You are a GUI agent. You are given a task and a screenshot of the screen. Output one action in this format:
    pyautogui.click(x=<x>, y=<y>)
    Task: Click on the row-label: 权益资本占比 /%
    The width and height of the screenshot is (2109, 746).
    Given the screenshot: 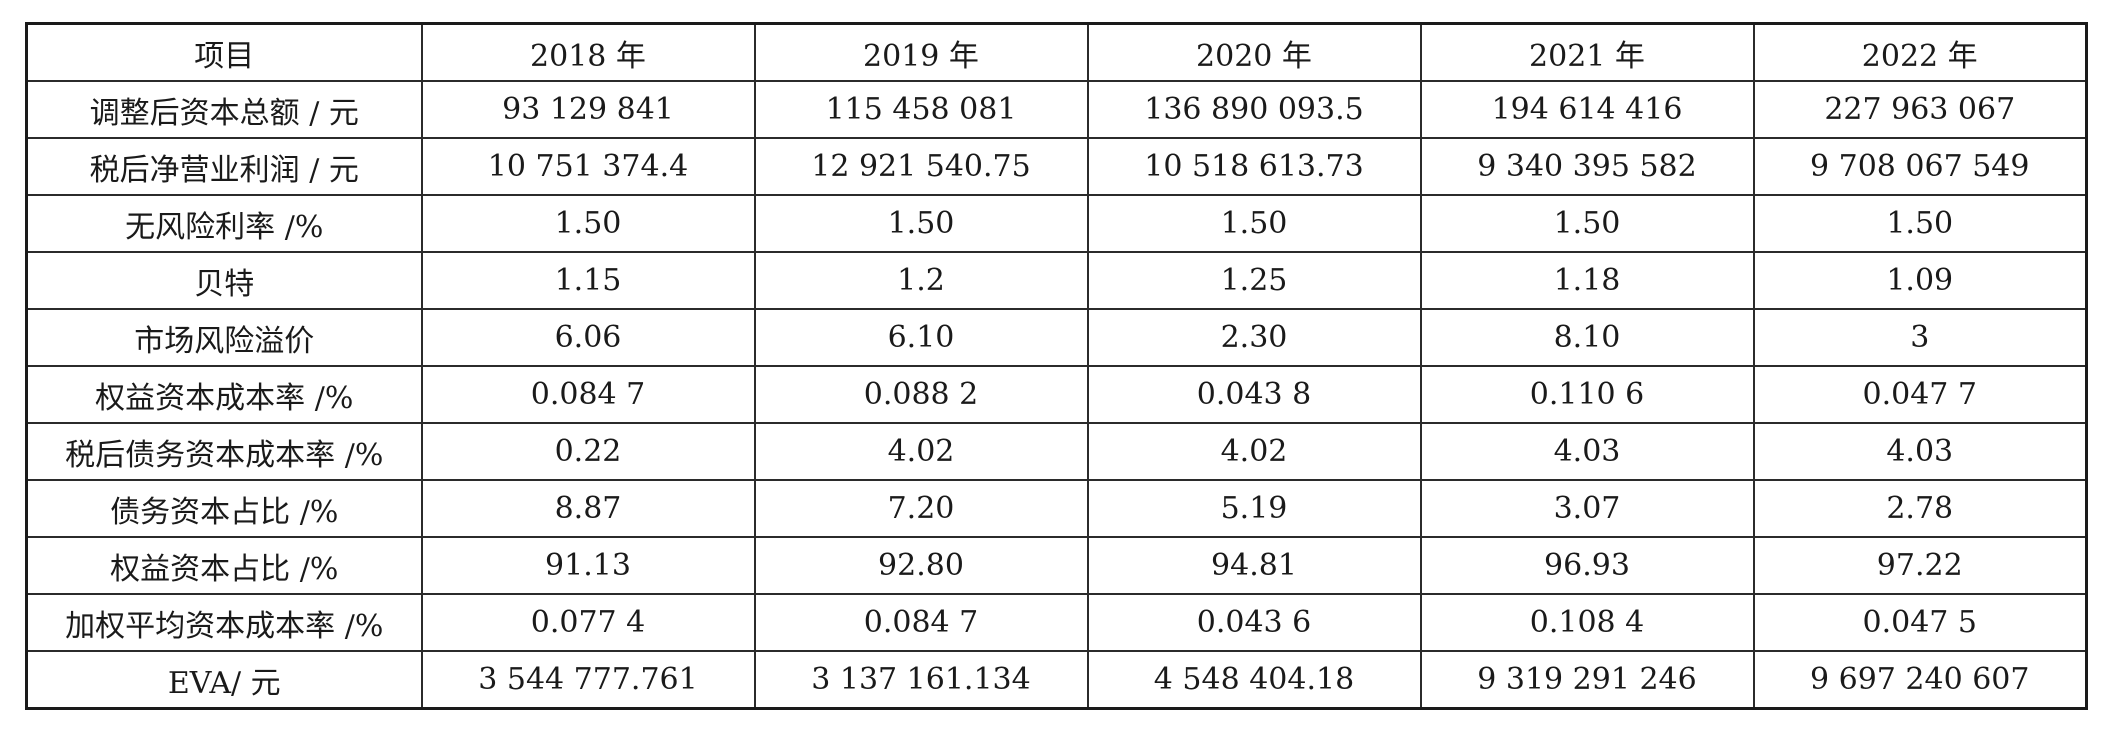 What is the action you would take?
    pyautogui.click(x=224, y=565)
    